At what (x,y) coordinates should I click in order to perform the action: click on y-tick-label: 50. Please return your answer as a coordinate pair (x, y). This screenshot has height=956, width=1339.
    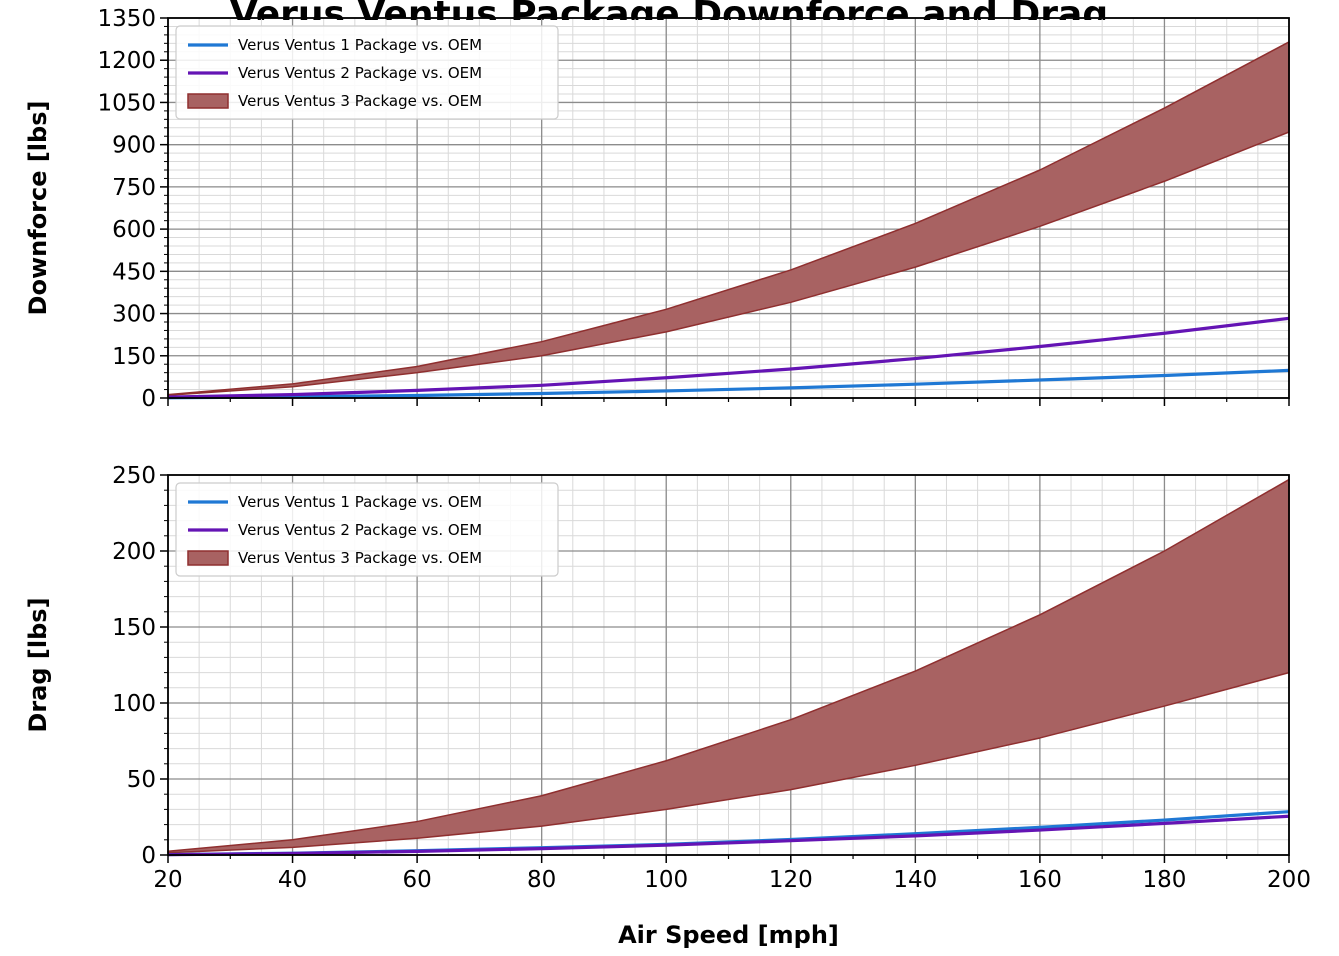
    Looking at the image, I should click on (141, 780).